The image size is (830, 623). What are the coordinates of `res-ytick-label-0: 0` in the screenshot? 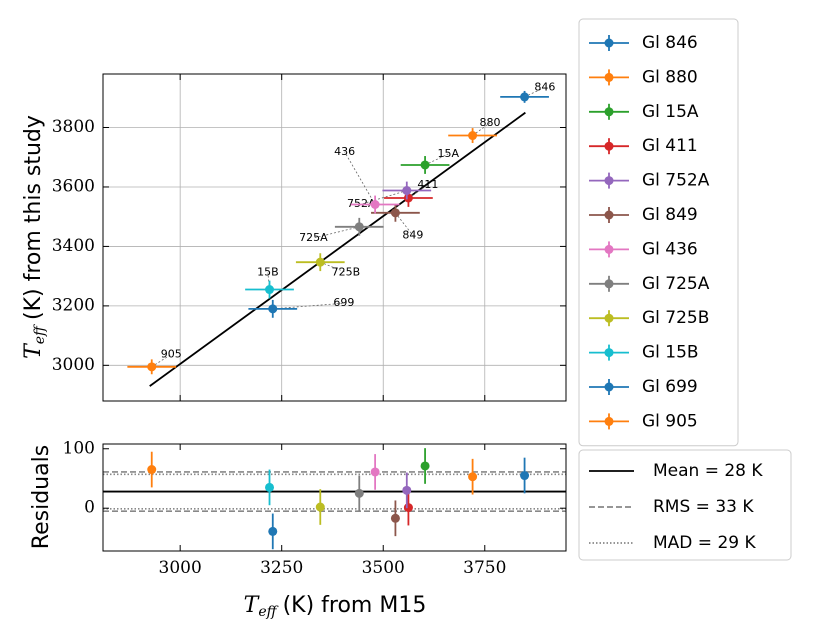 It's located at (89, 508).